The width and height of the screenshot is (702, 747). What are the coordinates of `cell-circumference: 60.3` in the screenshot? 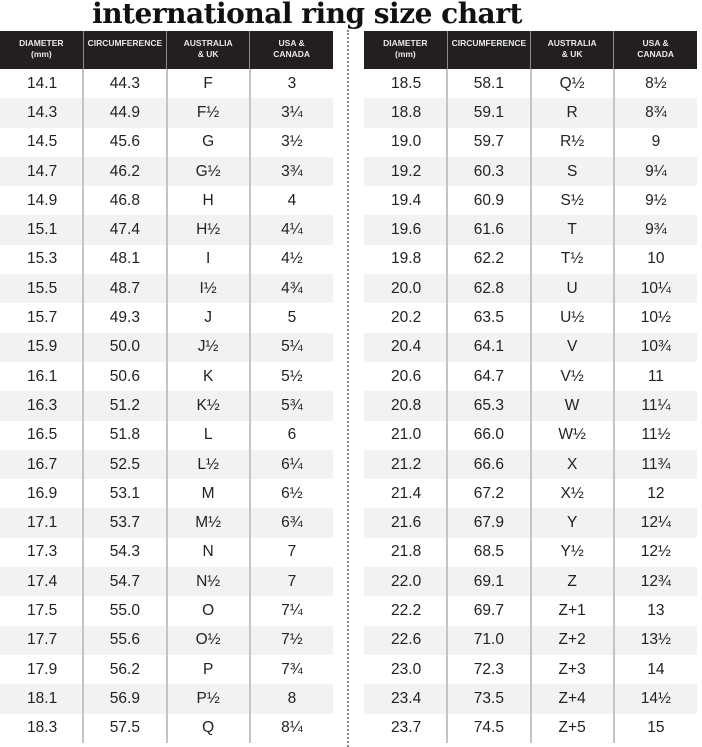 It's located at (489, 171).